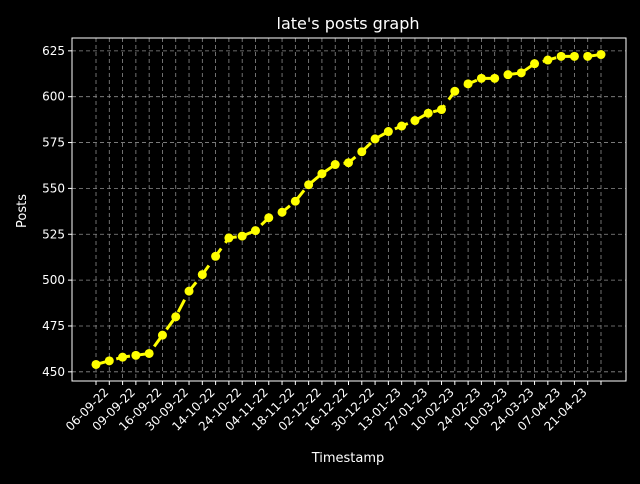 The height and width of the screenshot is (484, 640). Describe the element at coordinates (53, 372) in the screenshot. I see `y-tick-label: 450` at that location.